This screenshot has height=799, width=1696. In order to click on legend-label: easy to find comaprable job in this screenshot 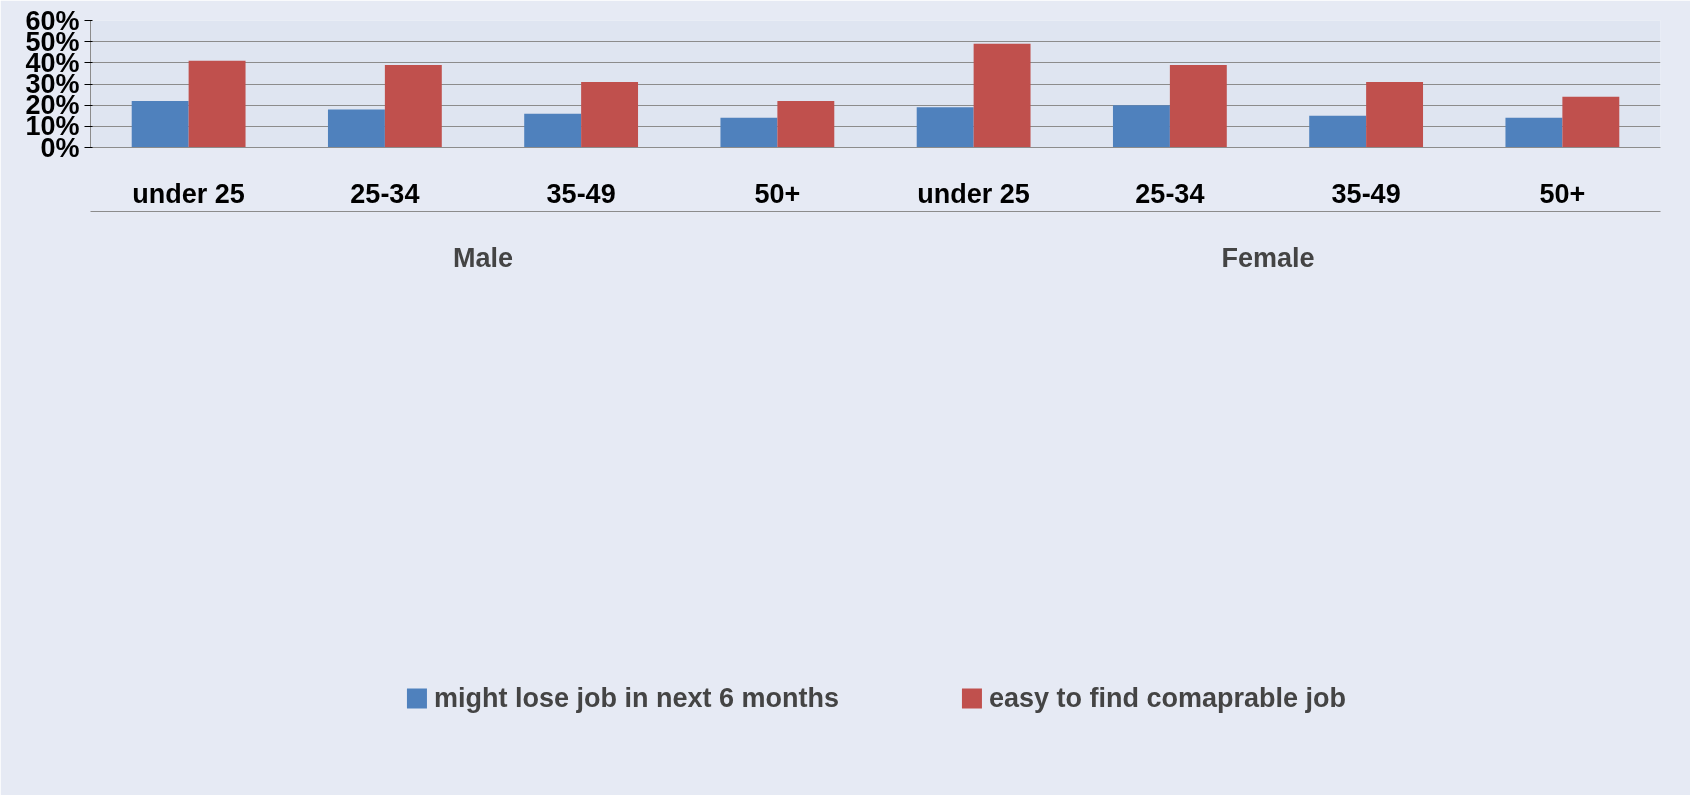, I will do `click(1167, 698)`.